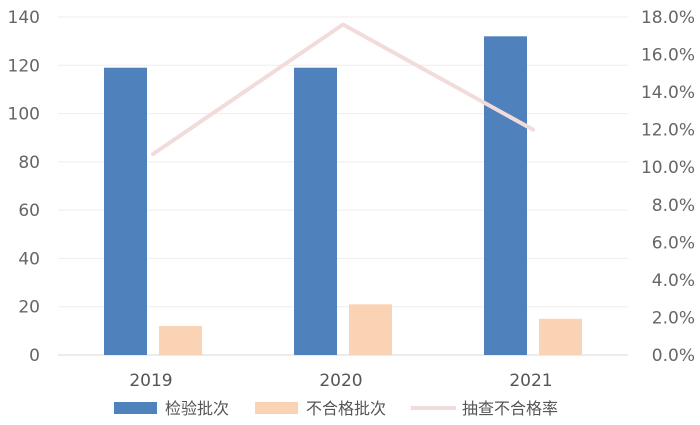  Describe the element at coordinates (180, 340) in the screenshot. I see `bar-failed-2019` at that location.